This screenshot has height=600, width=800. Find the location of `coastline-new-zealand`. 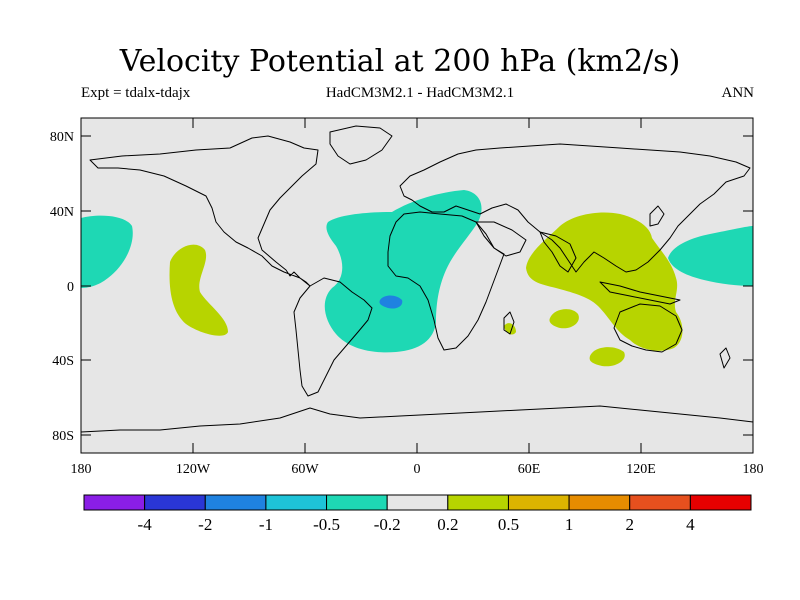

coastline-new-zealand is located at coordinates (725, 358).